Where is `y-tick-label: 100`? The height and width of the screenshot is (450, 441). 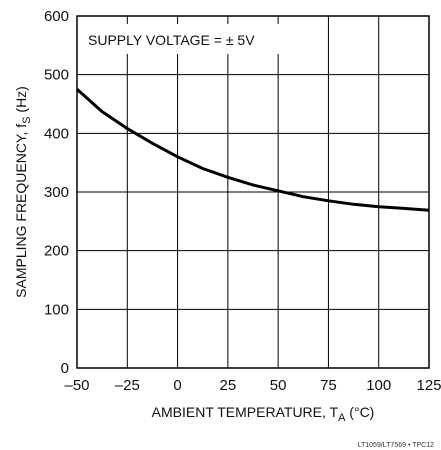 y-tick-label: 100 is located at coordinates (56, 309).